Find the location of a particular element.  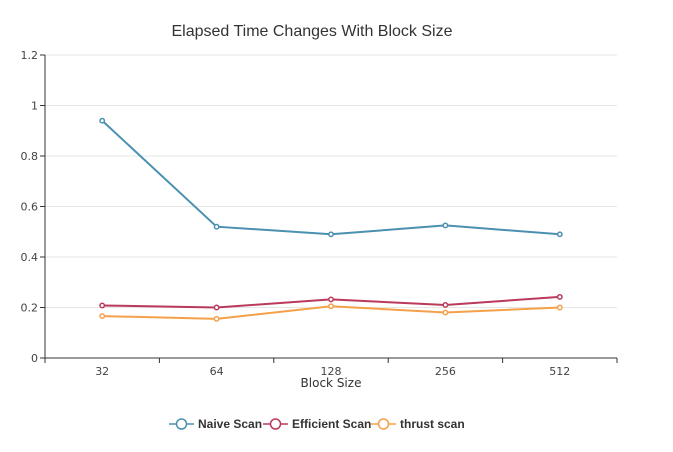

y-tick-label: 1 is located at coordinates (34, 106).